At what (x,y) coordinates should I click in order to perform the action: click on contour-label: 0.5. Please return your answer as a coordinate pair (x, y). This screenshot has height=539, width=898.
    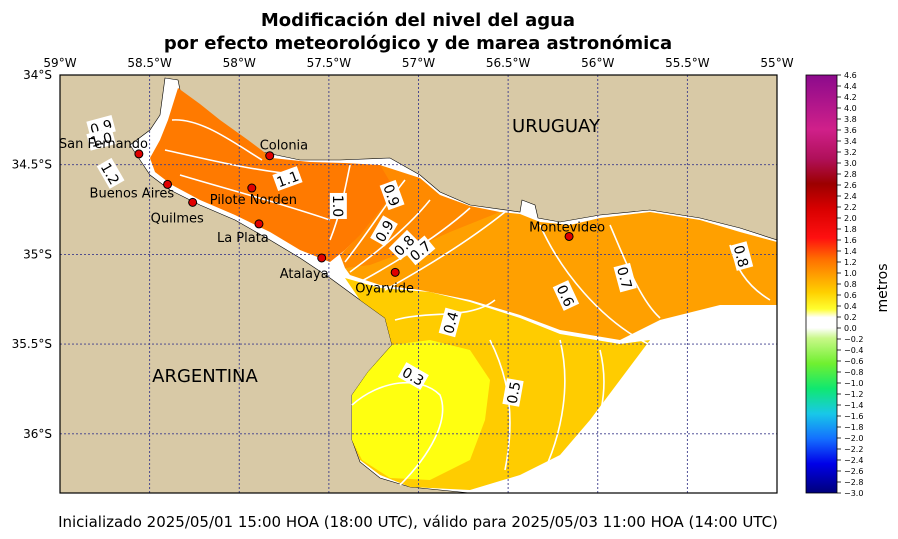
    Looking at the image, I should click on (513, 392).